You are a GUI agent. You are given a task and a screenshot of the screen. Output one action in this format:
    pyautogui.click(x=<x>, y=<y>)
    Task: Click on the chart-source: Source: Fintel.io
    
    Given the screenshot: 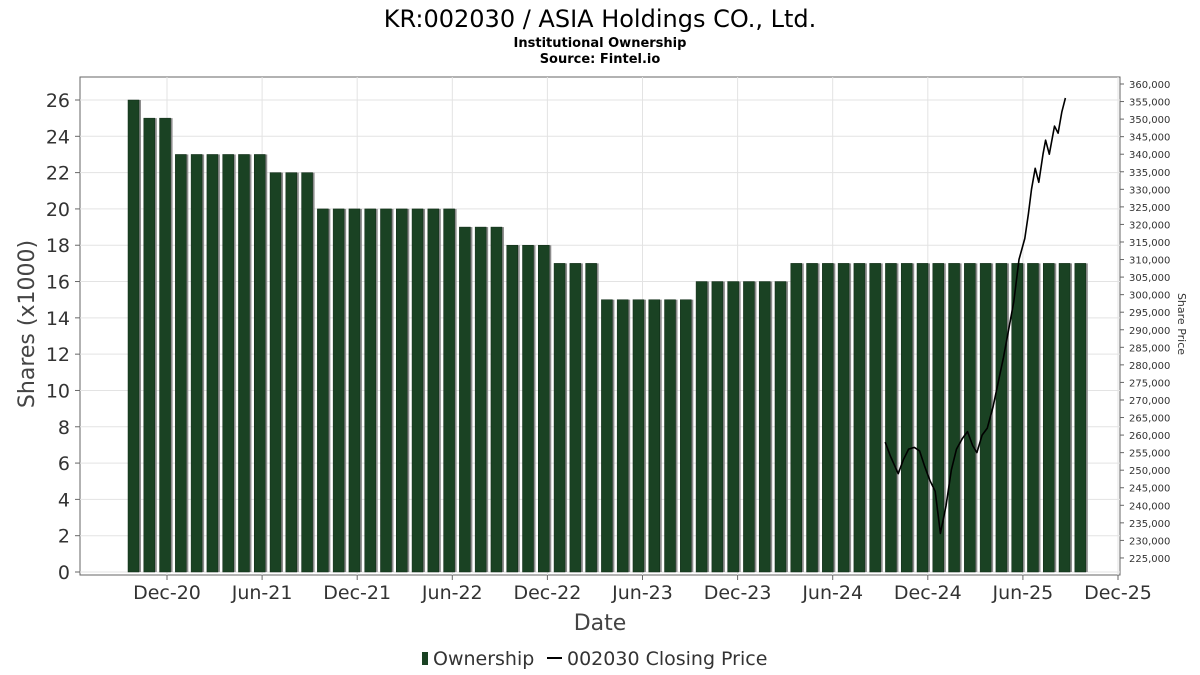 What is the action you would take?
    pyautogui.click(x=600, y=59)
    